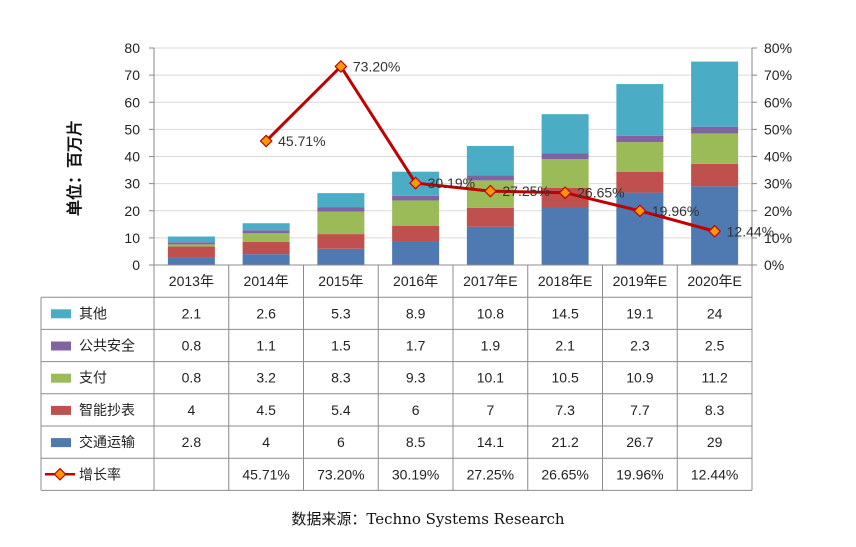 The image size is (856, 547). I want to click on y2-tick-label: 30%, so click(778, 184).